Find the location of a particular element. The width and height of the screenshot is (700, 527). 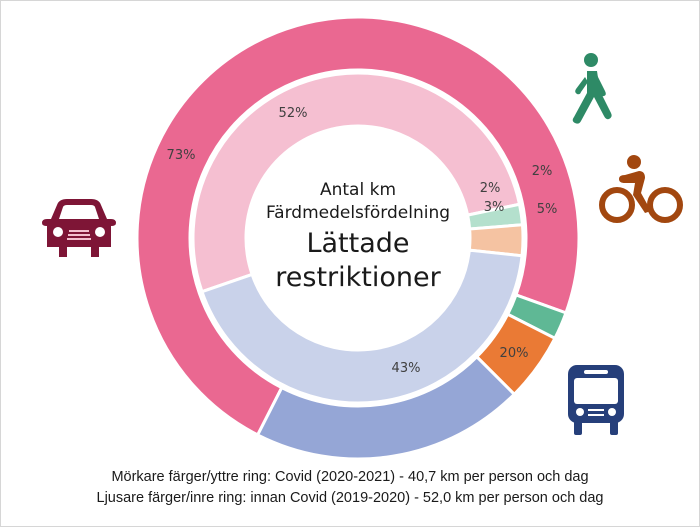

center-subtitle-line1: Lättade is located at coordinates (357, 243).